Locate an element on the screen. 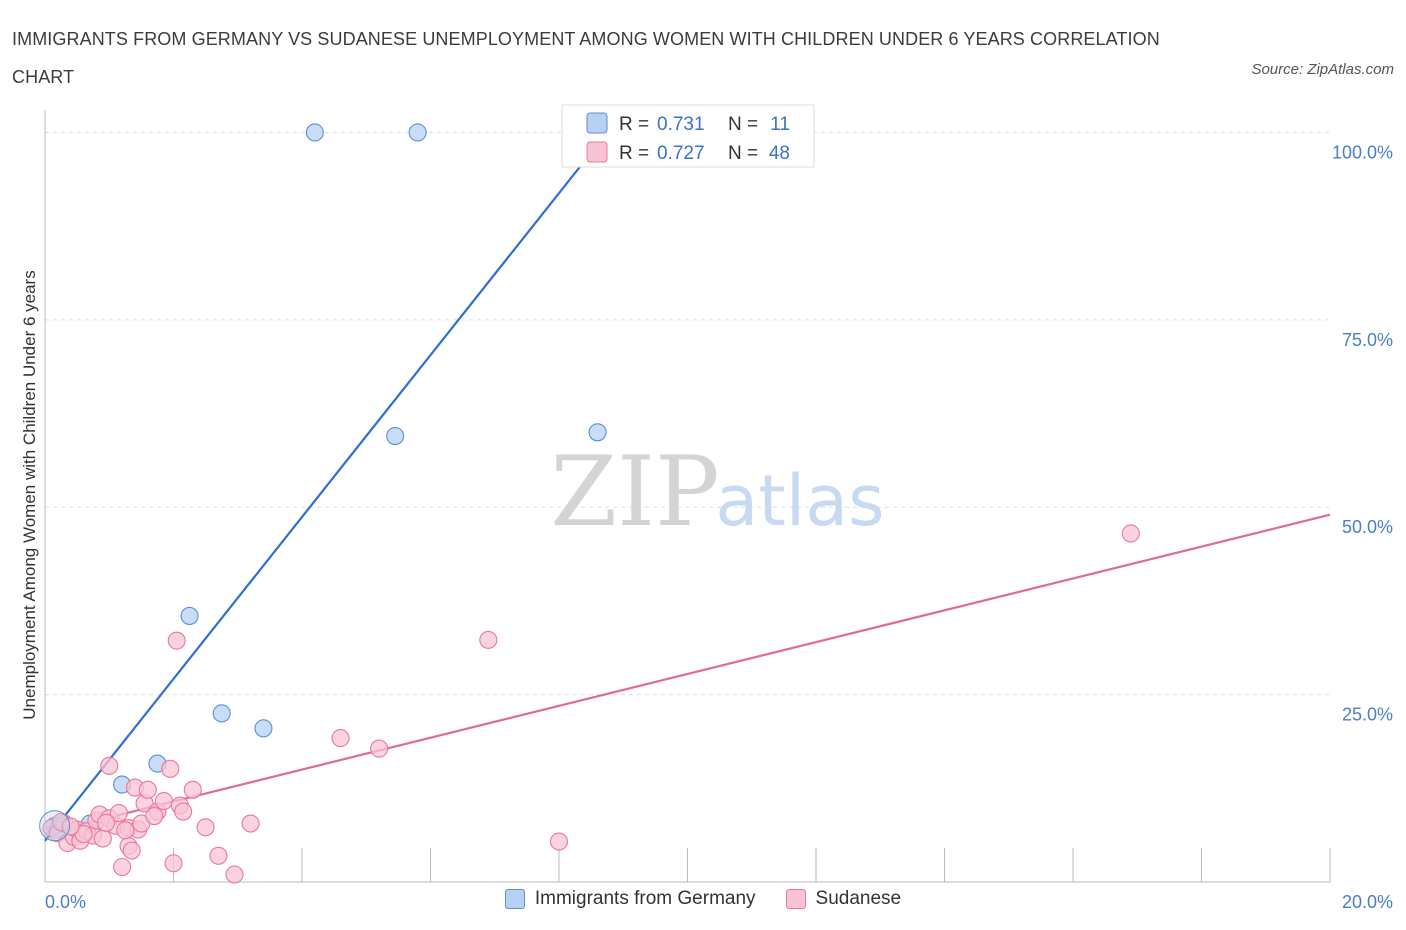 This screenshot has width=1406, height=930. y-tick-label-2: 75.0% is located at coordinates (1367, 340).